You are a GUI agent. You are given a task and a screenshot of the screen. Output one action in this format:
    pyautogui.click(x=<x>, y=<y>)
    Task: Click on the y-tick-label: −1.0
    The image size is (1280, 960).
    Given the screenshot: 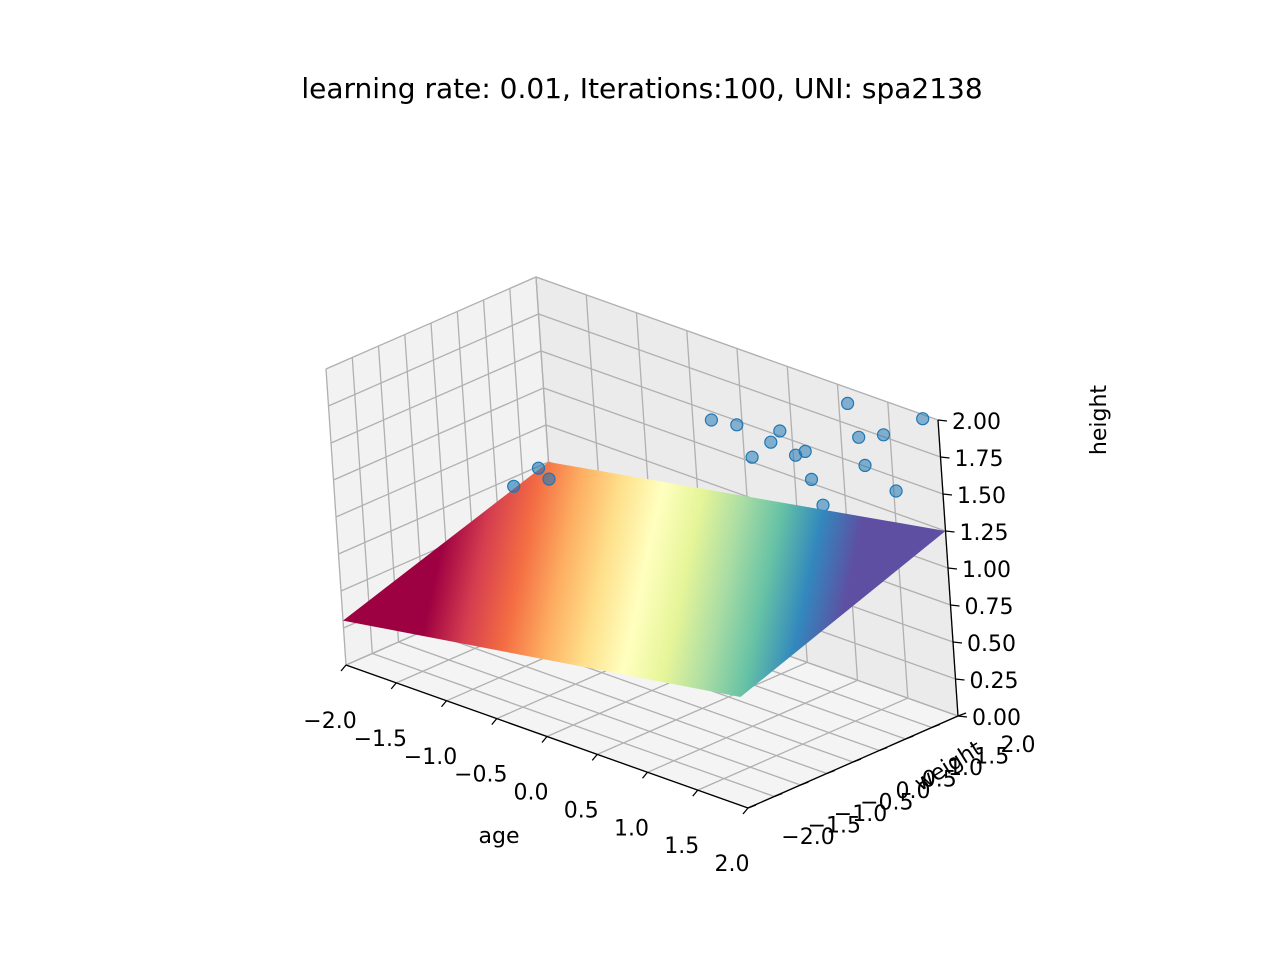 What is the action you would take?
    pyautogui.click(x=860, y=814)
    